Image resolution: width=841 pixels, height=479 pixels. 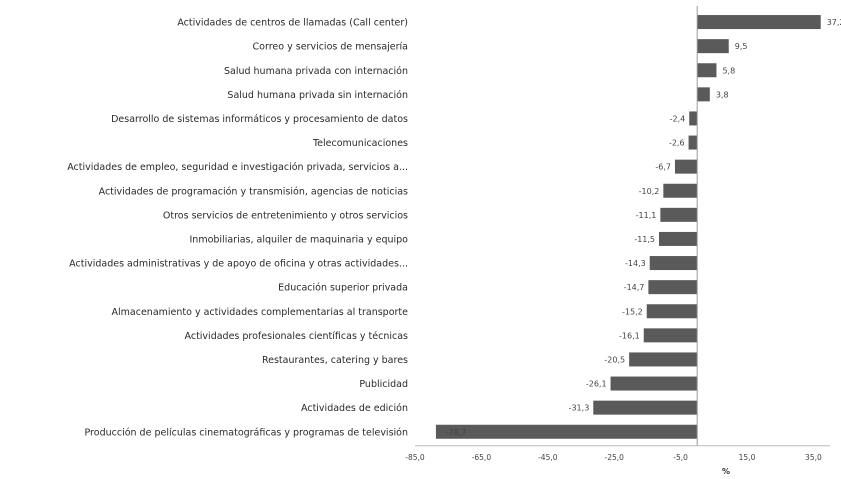 What do you see at coordinates (747, 457) in the screenshot?
I see `x-tick-label: 15,0` at bounding box center [747, 457].